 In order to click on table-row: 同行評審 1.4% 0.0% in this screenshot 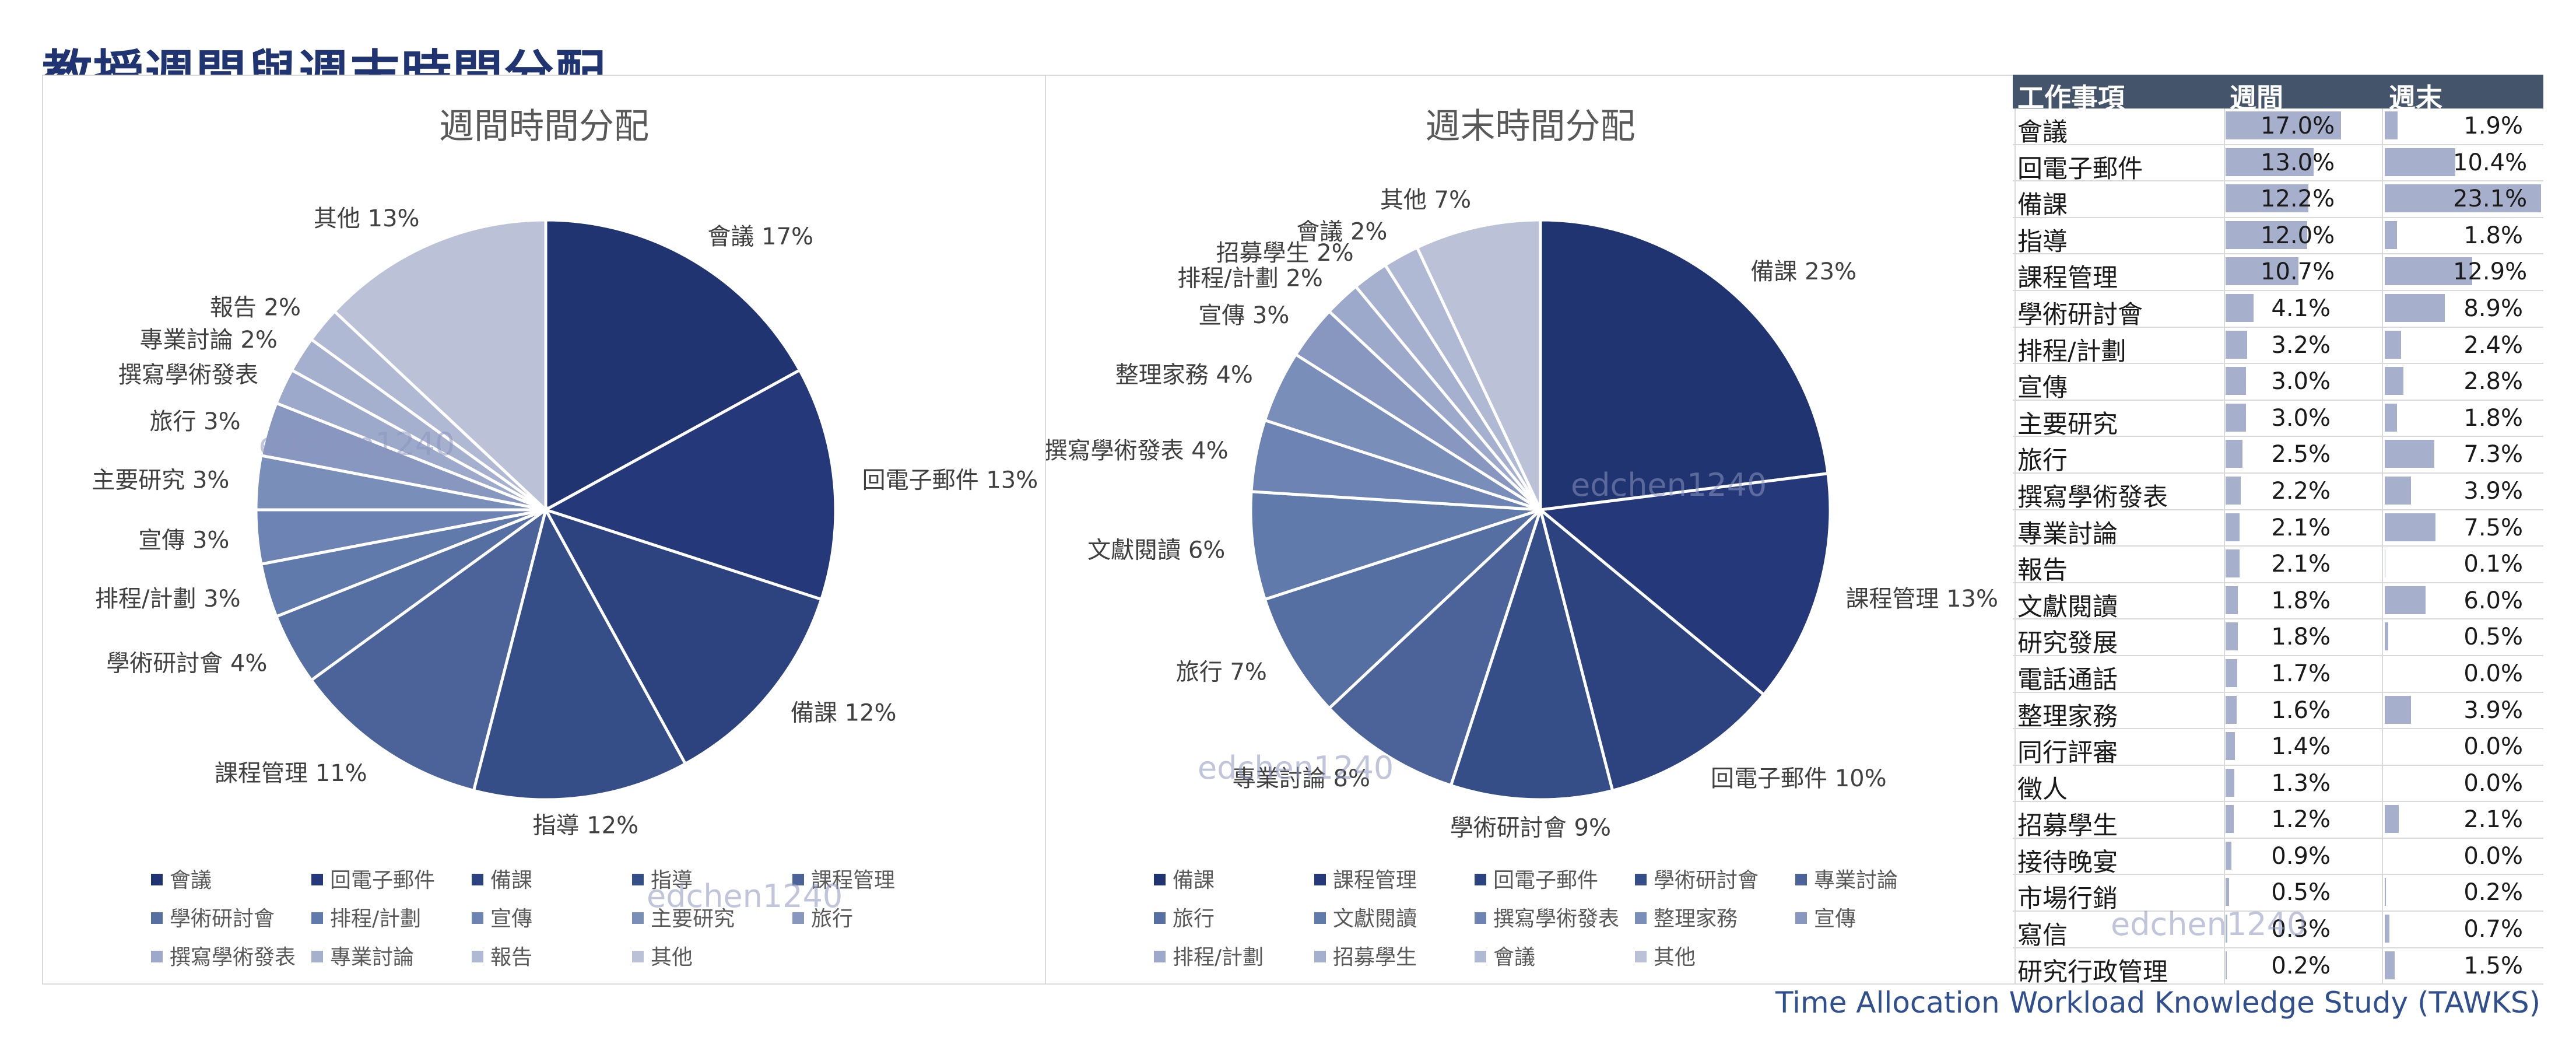, I will do `click(2278, 749)`.